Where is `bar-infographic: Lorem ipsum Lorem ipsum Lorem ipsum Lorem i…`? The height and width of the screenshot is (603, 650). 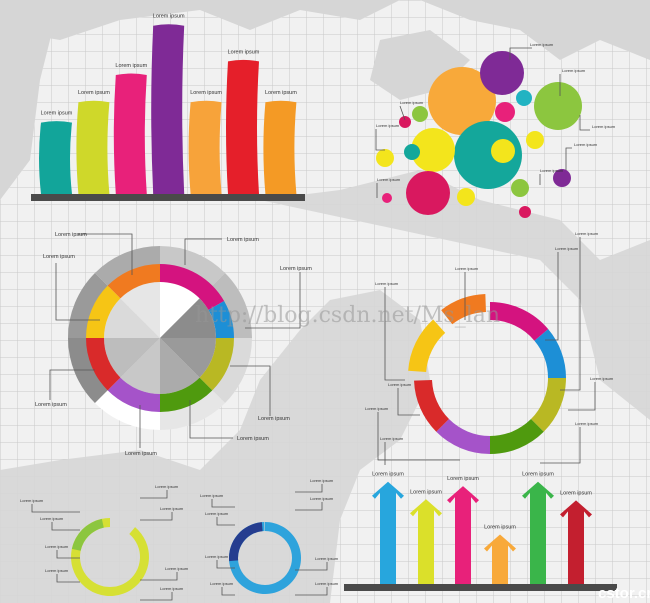
bar-infographic: Lorem ipsum Lorem ipsum Lorem ipsum Lorem i… is located at coordinates (168, 107).